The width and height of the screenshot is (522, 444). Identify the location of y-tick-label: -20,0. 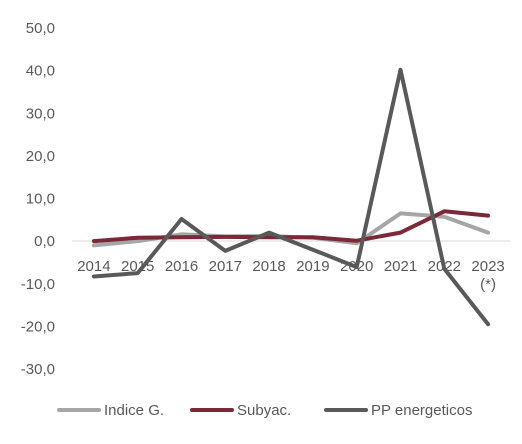
(38, 326).